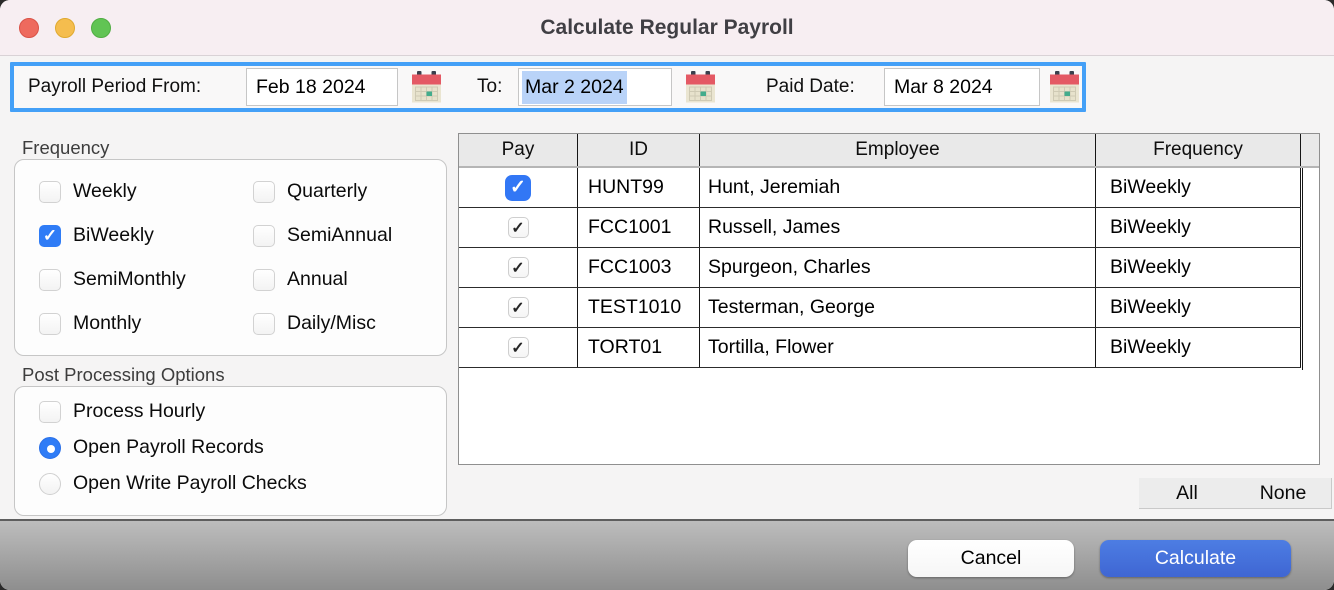 The image size is (1334, 590). Describe the element at coordinates (898, 150) in the screenshot. I see `column-header-employee: Employee` at that location.